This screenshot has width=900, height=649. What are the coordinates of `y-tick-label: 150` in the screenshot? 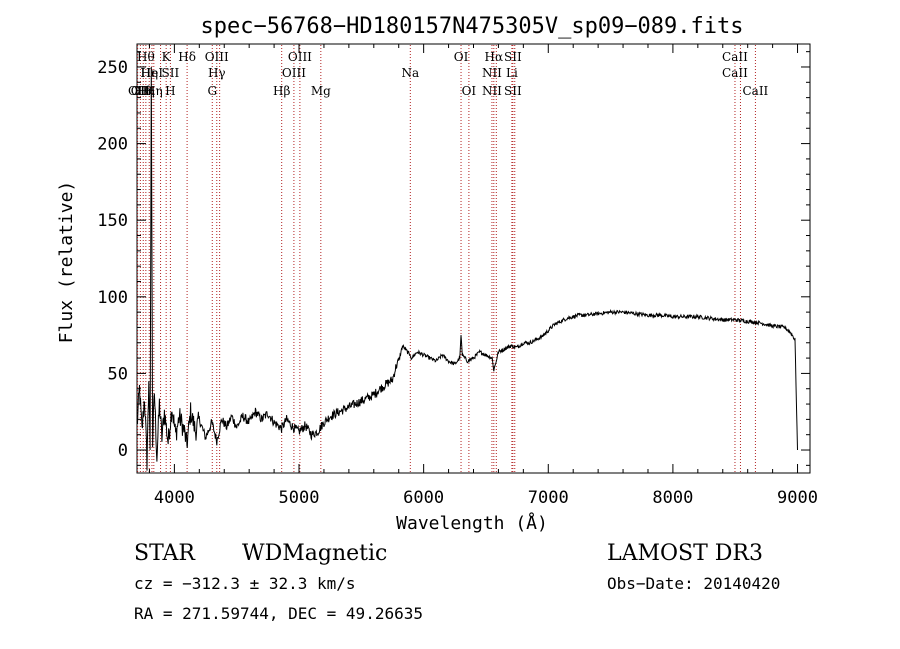 It's located at (112, 221).